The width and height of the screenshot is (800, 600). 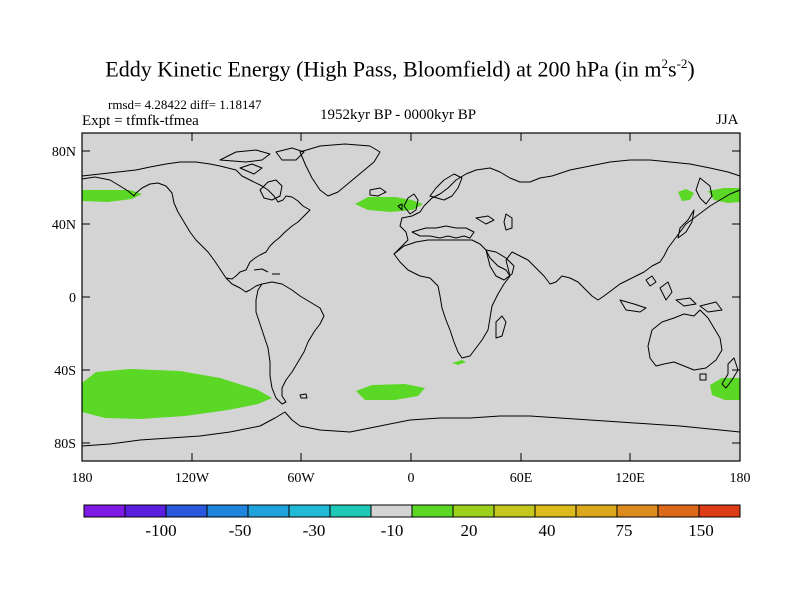 What do you see at coordinates (301, 478) in the screenshot?
I see `lon-label-60w: 60W` at bounding box center [301, 478].